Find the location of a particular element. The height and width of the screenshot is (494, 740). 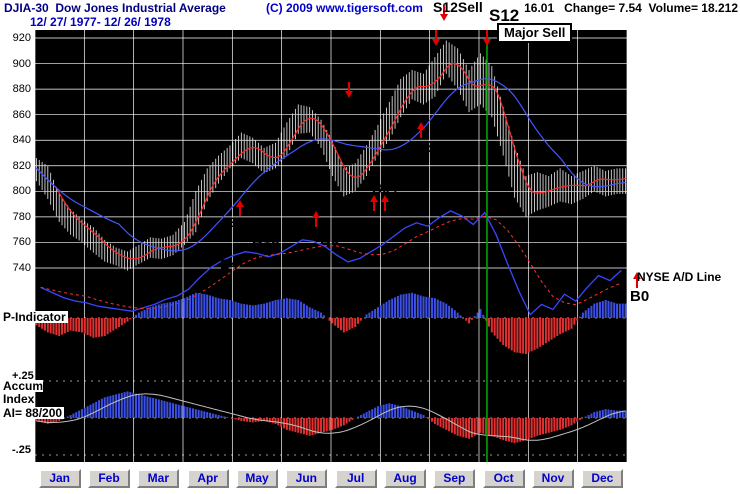

month-button-nov: Nov is located at coordinates (553, 478).